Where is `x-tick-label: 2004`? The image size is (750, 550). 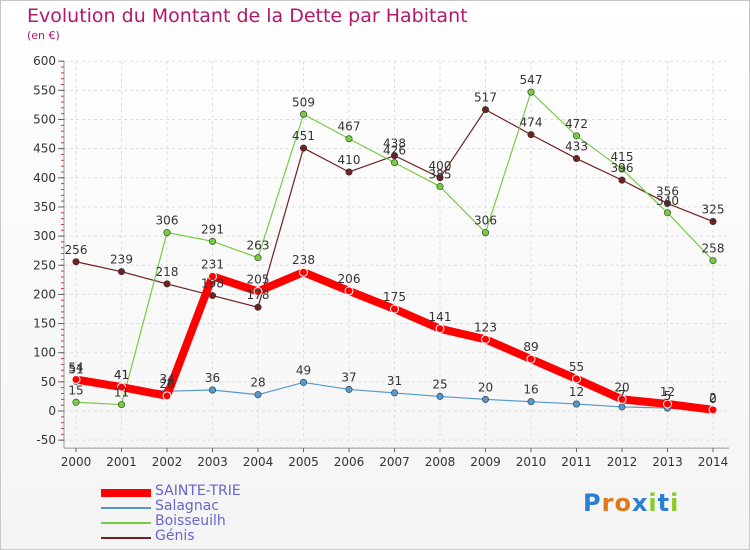 x-tick-label: 2004 is located at coordinates (258, 462).